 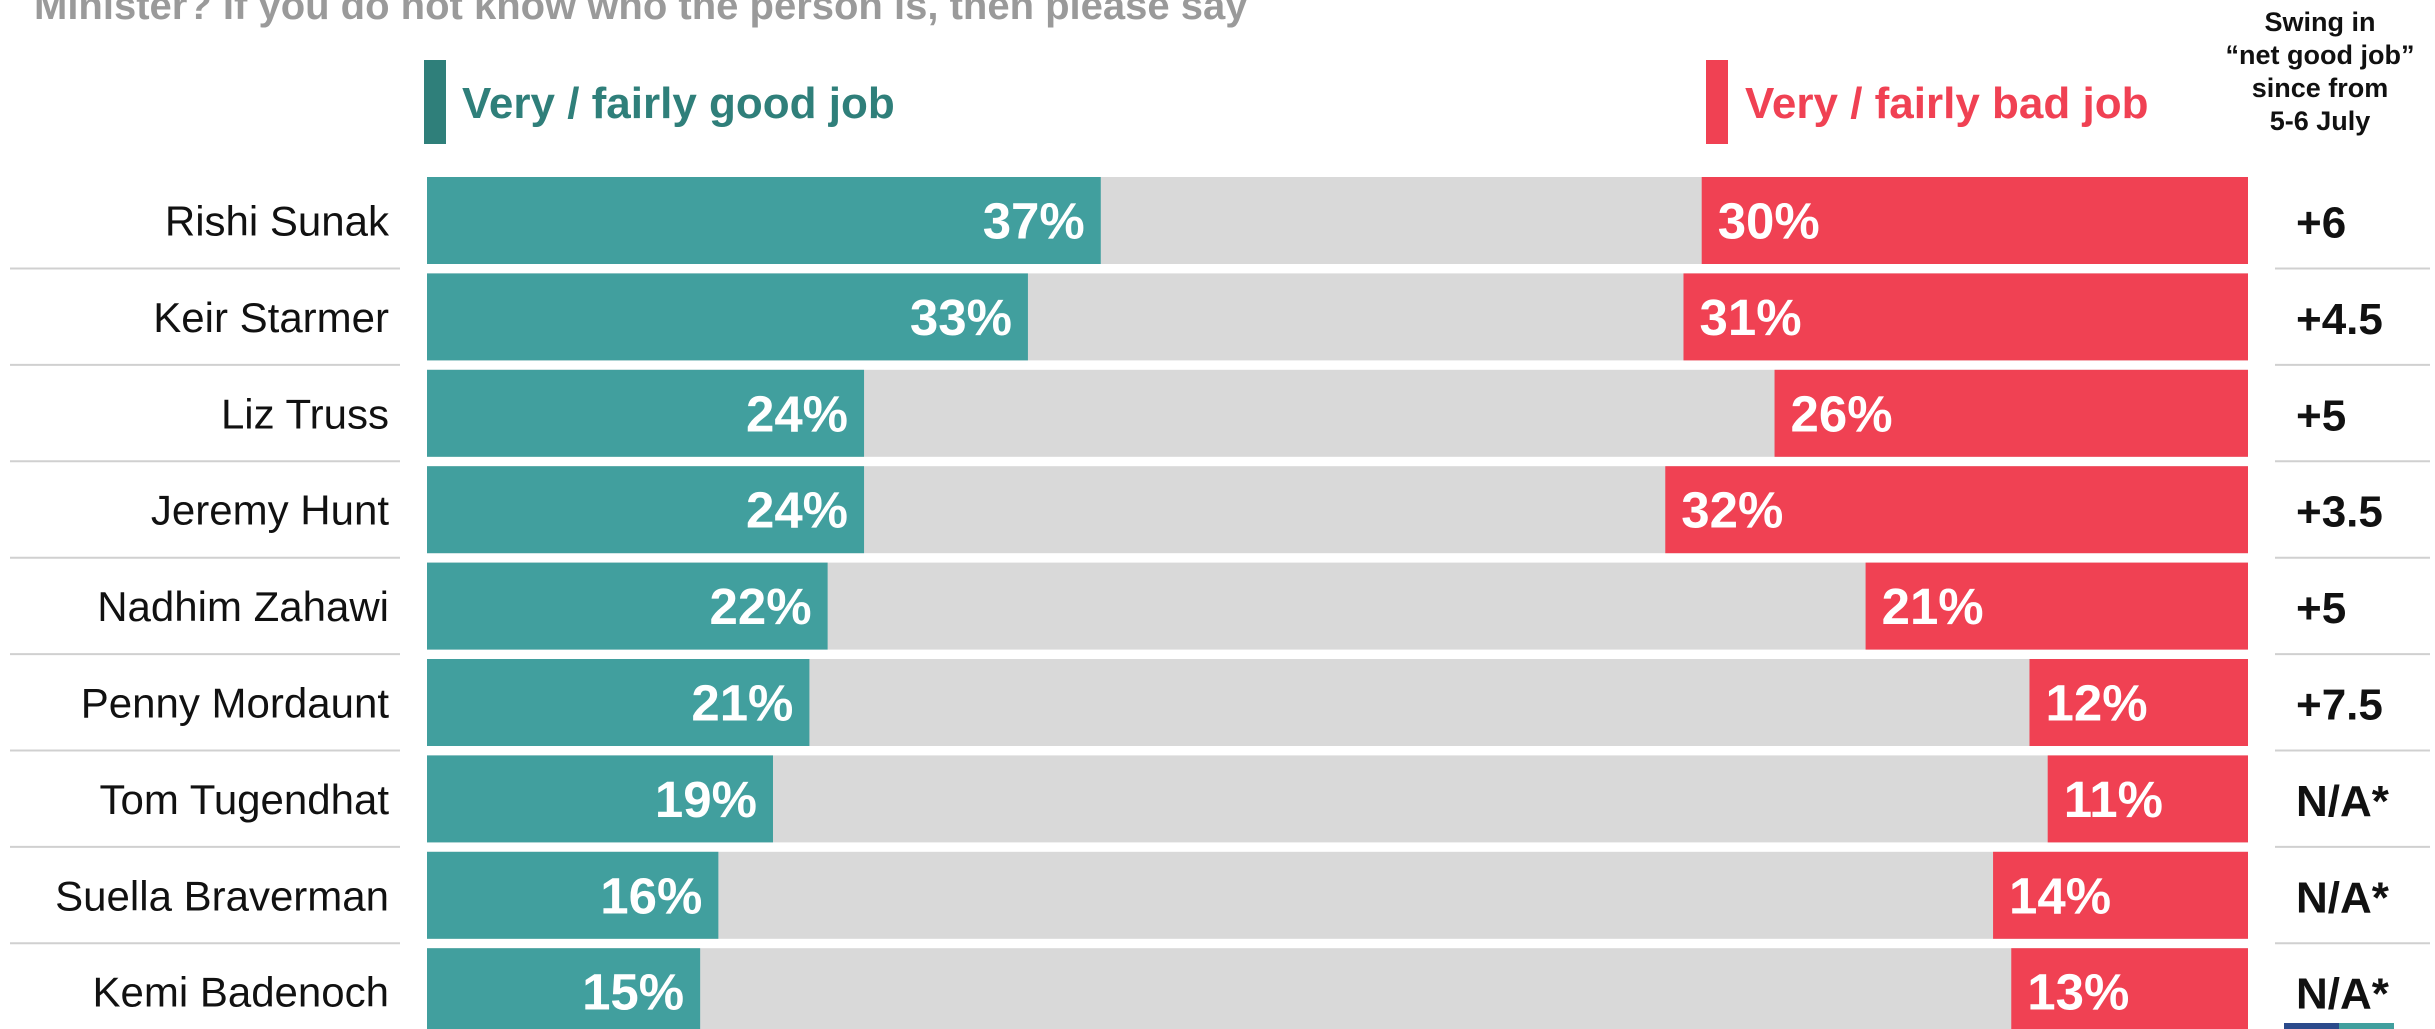 What do you see at coordinates (678, 103) in the screenshot?
I see `legend-good-label: Very / fairly good job` at bounding box center [678, 103].